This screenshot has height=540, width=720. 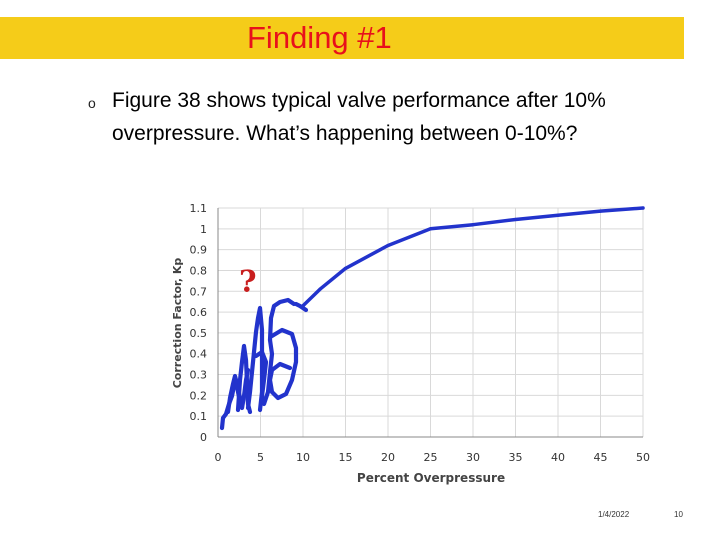 I want to click on x-tick-labels: 0 5 10 15 20 25 30 35 40 45 50, so click(x=433, y=457).